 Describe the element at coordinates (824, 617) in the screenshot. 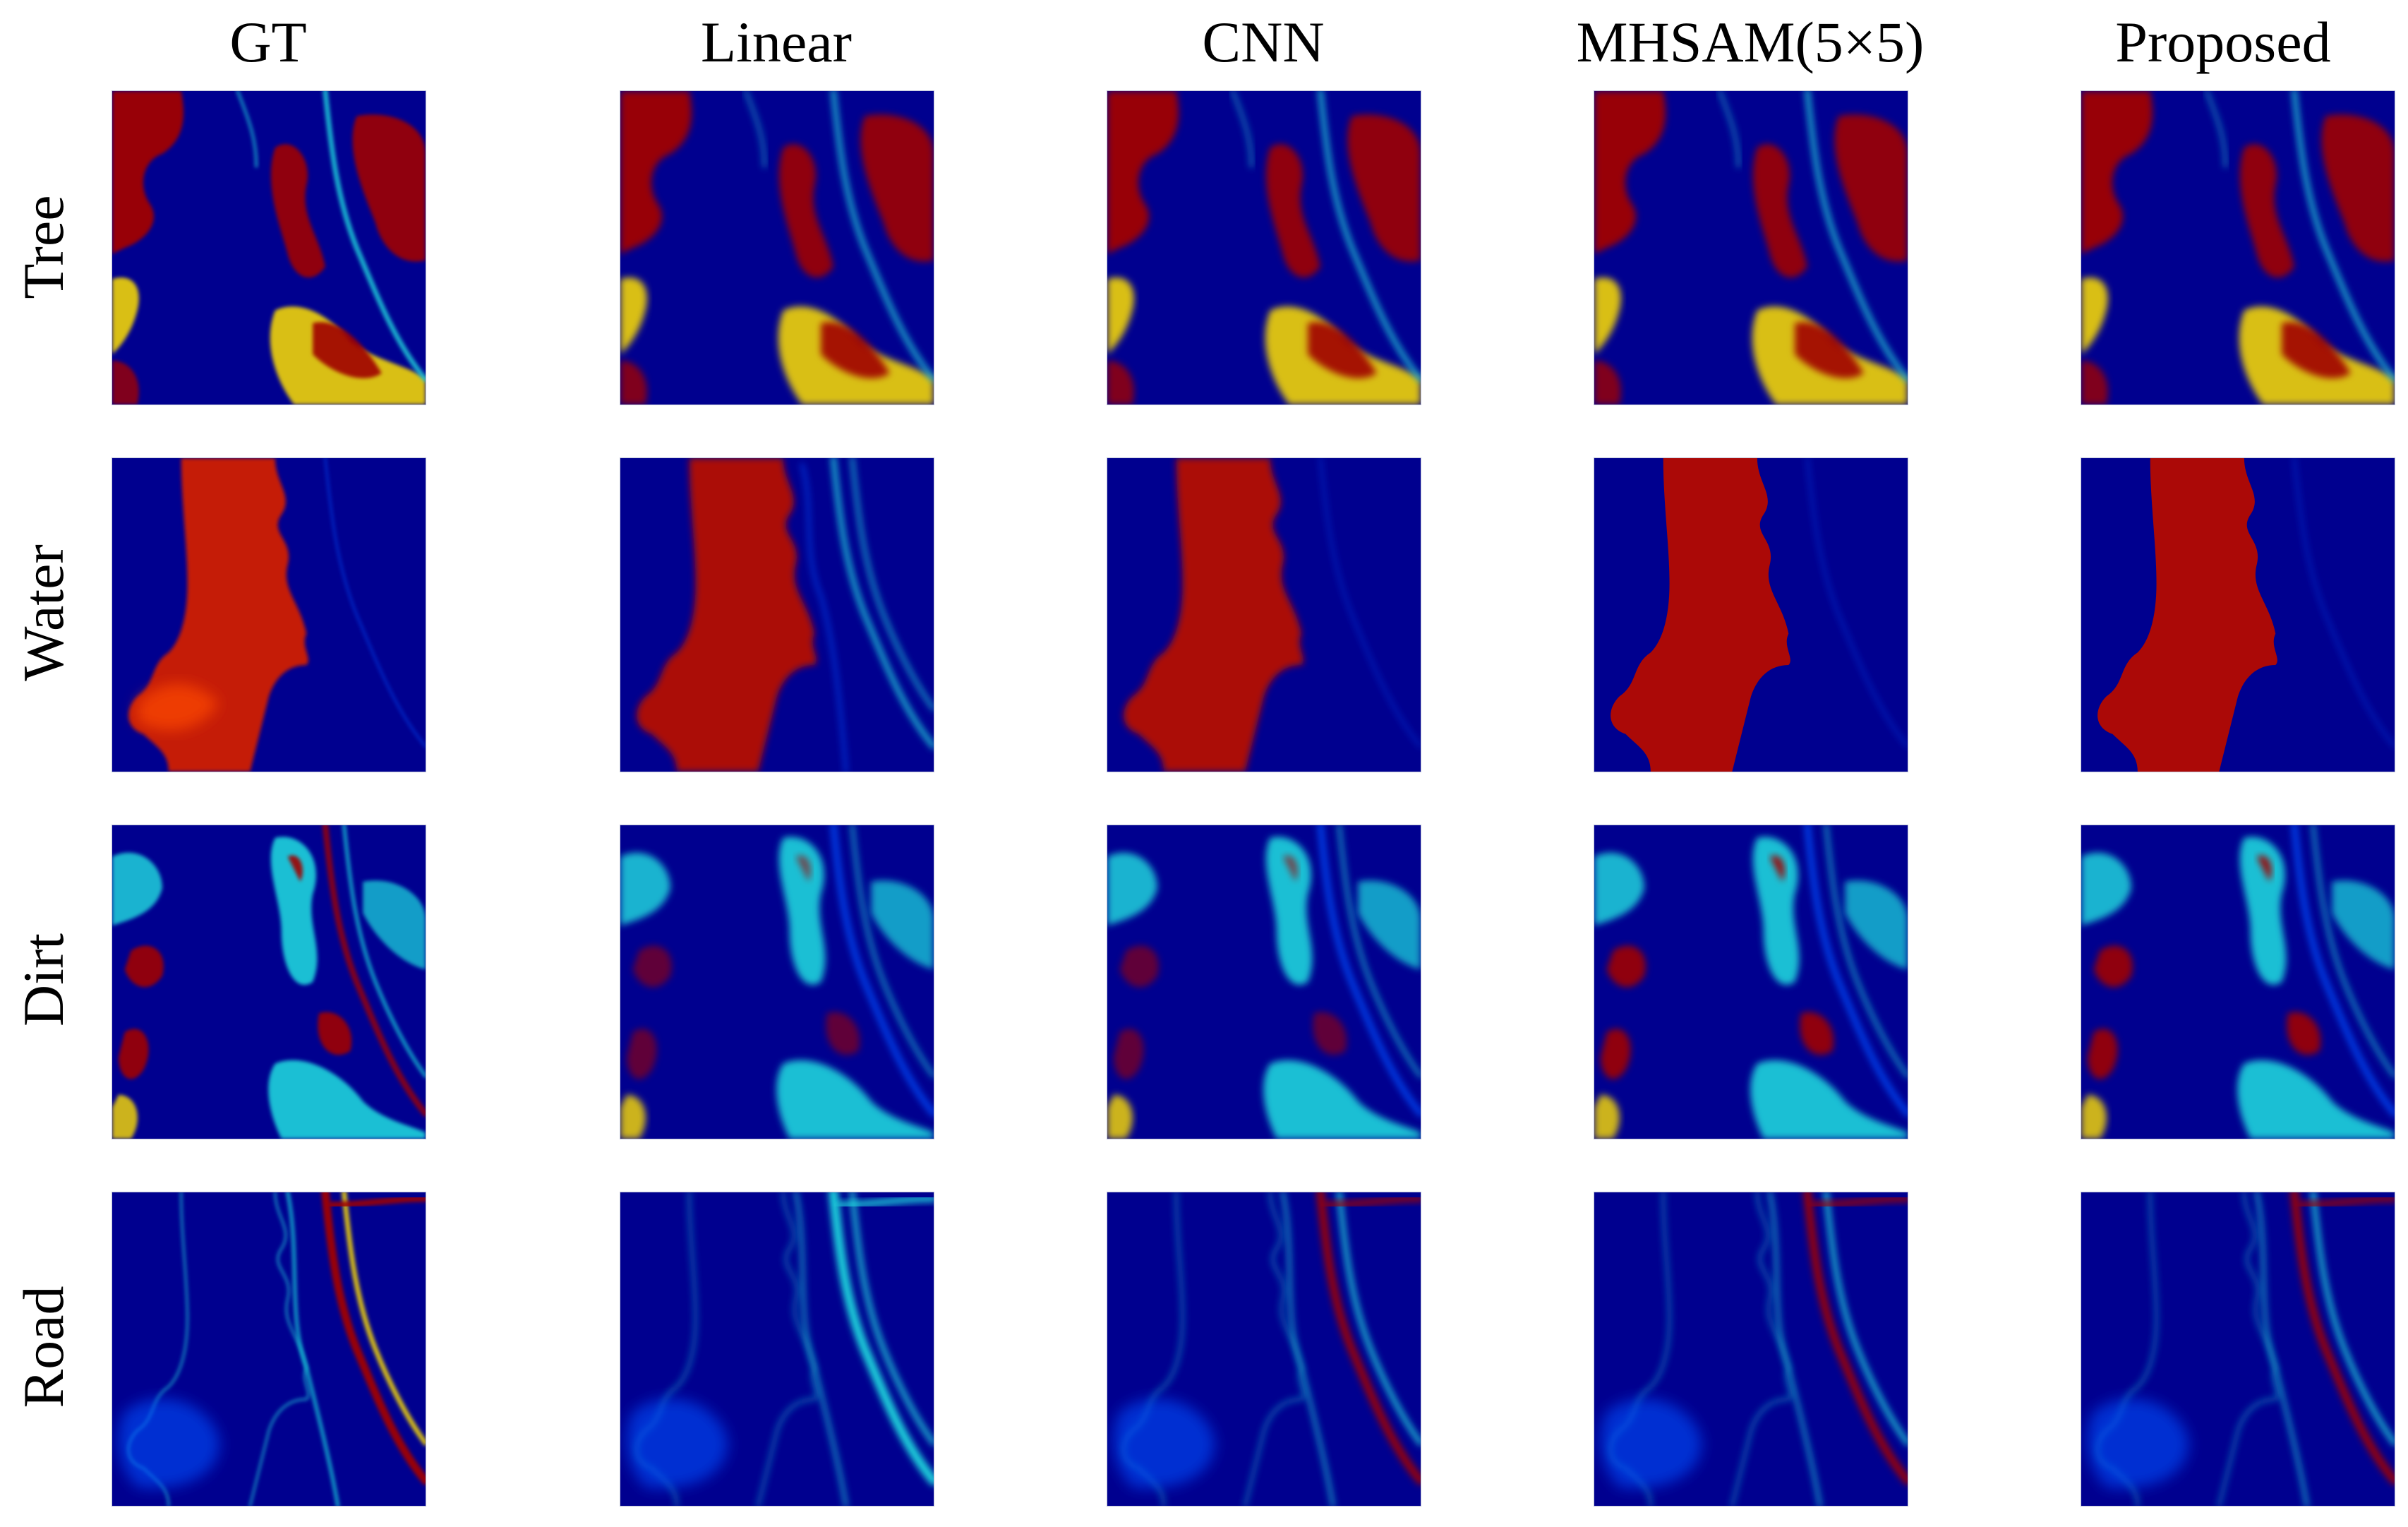

I see `water-channel-trace` at that location.